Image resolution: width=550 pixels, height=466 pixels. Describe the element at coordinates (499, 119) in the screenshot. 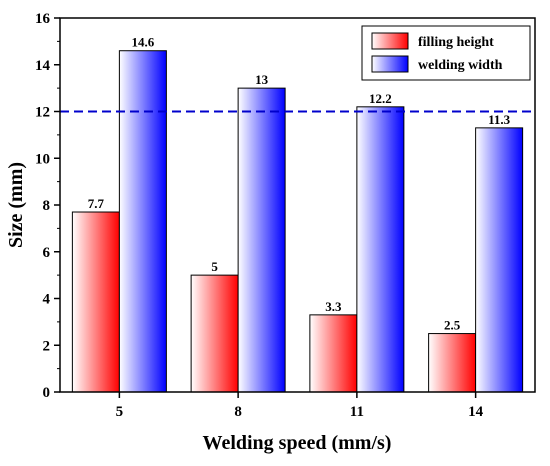

I see `data-label-welding-width-14: 11.3` at that location.